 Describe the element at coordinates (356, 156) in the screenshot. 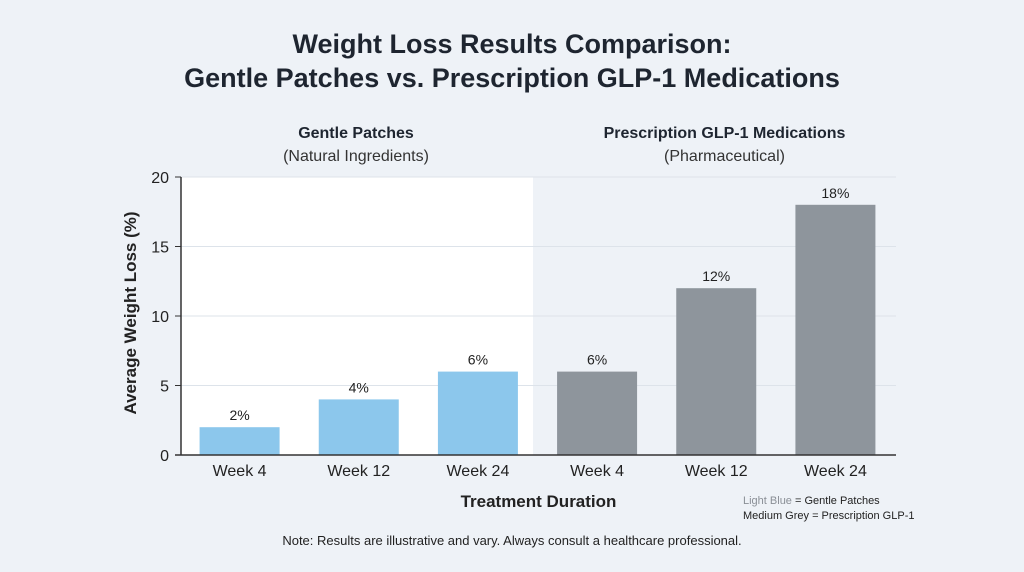

I see `group-subtitle: (Natural Ingredients)` at that location.